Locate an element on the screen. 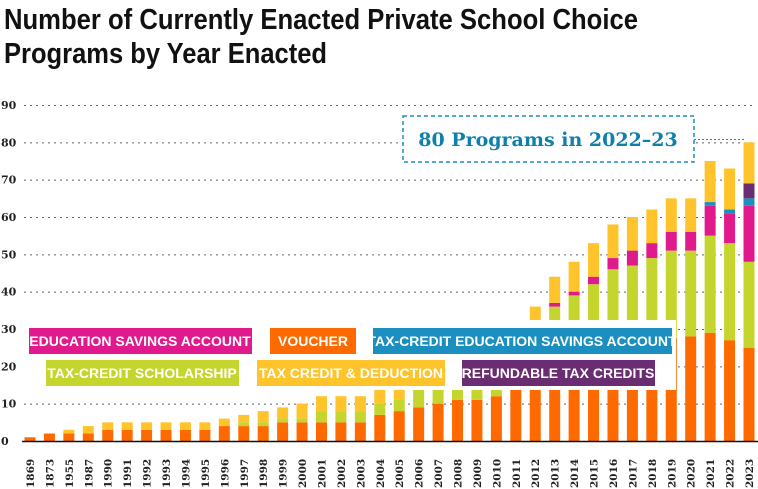 The image size is (758, 489). bar-education-savings-account-2017 is located at coordinates (632, 258).